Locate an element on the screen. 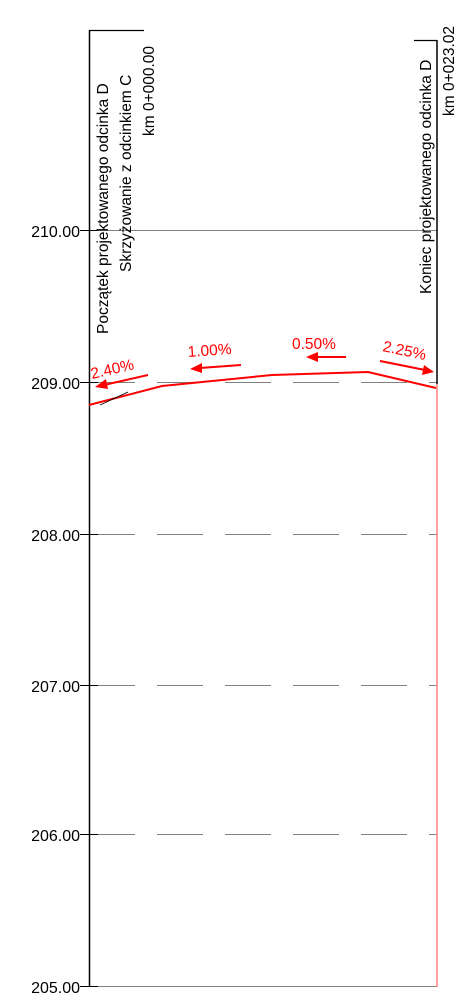 This screenshot has height=999, width=461. elevation-label-206: 206.00 is located at coordinates (55, 836).